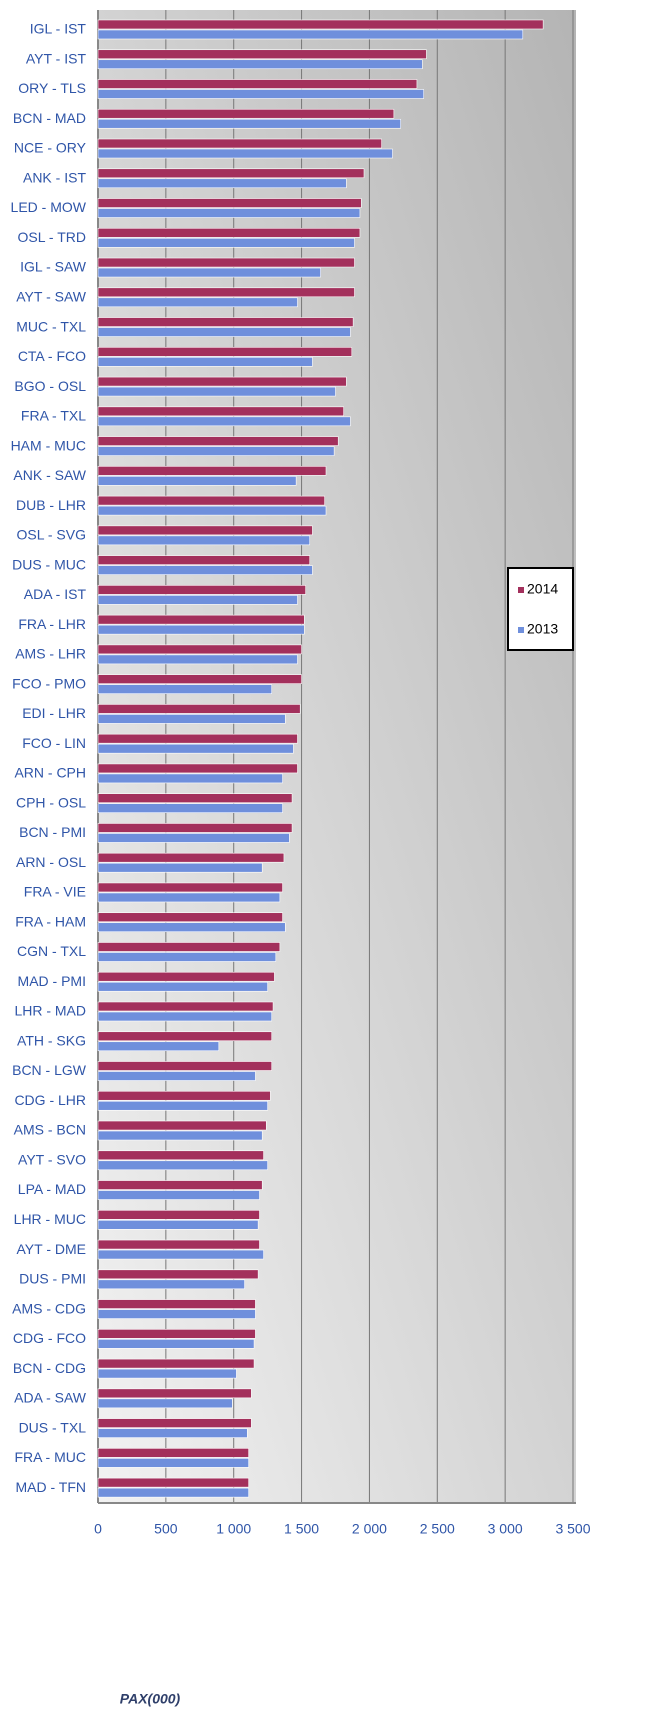 The image size is (648, 1714). I want to click on legend-swatch, so click(521, 590).